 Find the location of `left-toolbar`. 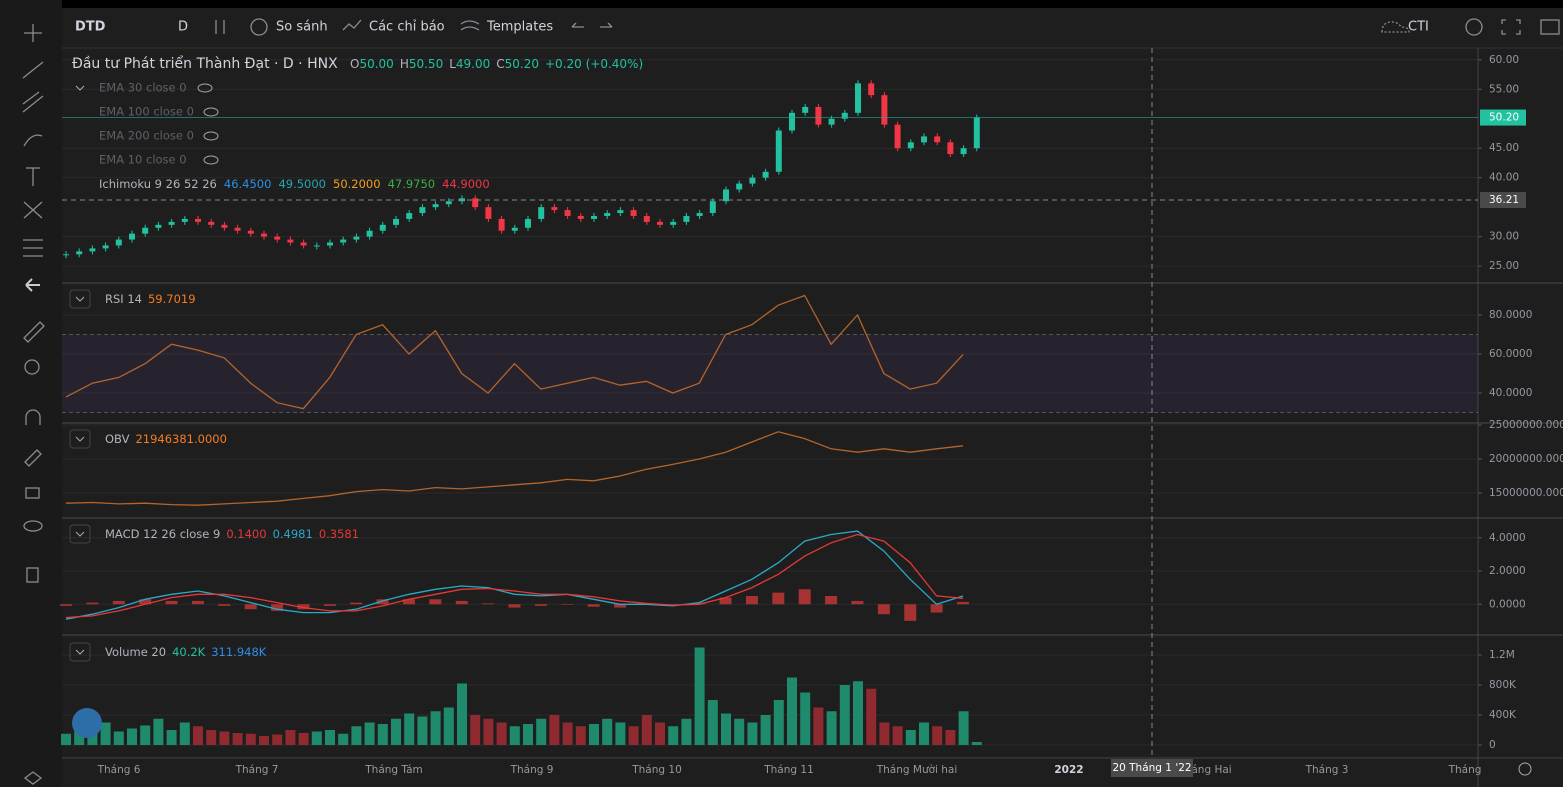

left-toolbar is located at coordinates (31, 393).